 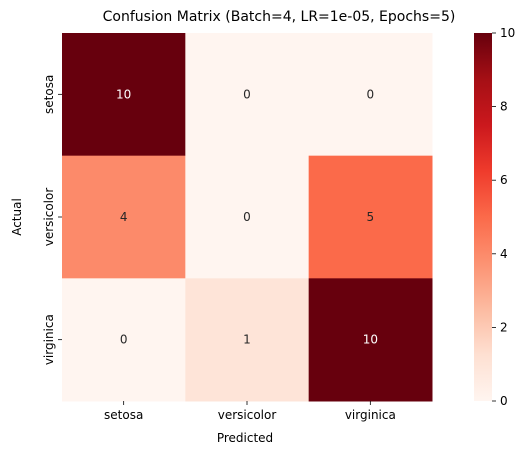 What do you see at coordinates (49, 94) in the screenshot?
I see `y-tick-label: setosa` at bounding box center [49, 94].